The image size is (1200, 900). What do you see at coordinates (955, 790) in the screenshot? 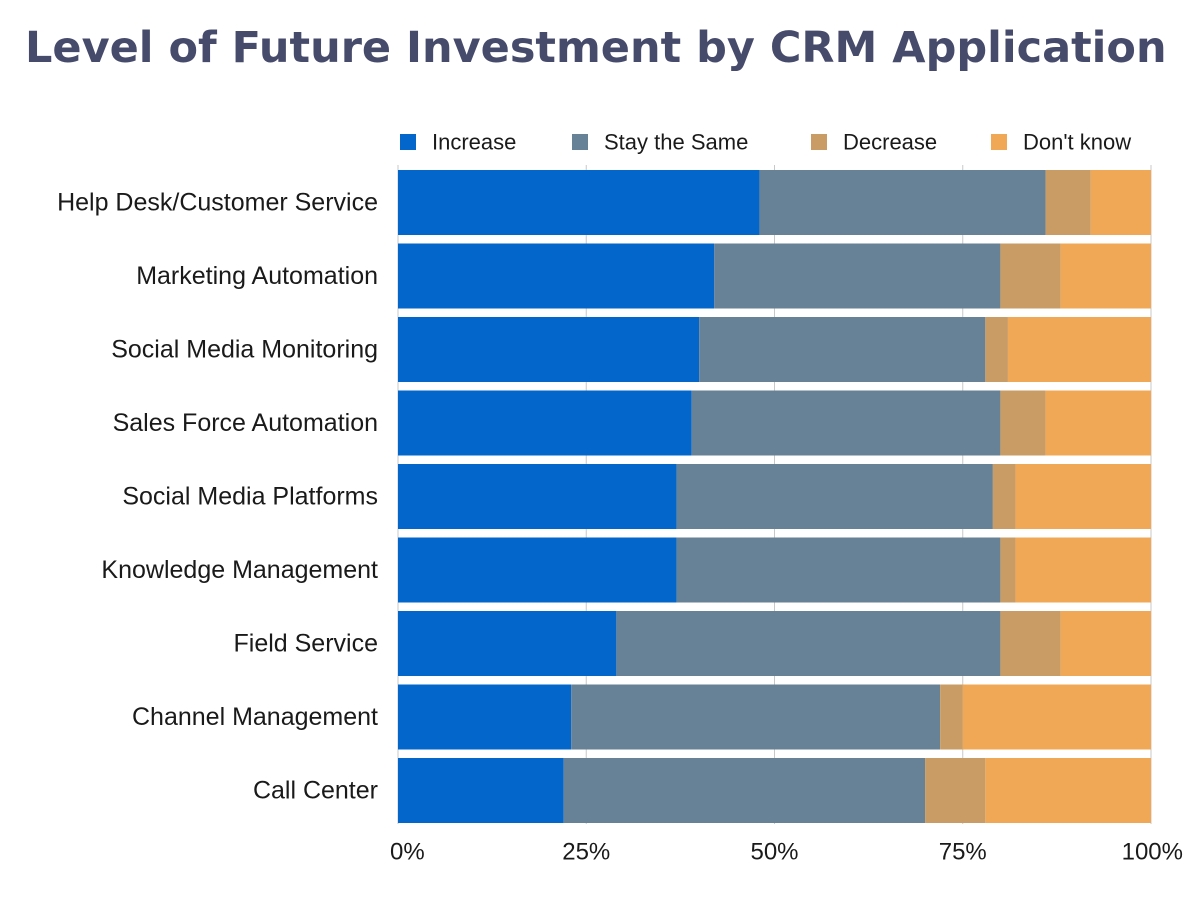
I see `bar-decrease-call-center` at bounding box center [955, 790].